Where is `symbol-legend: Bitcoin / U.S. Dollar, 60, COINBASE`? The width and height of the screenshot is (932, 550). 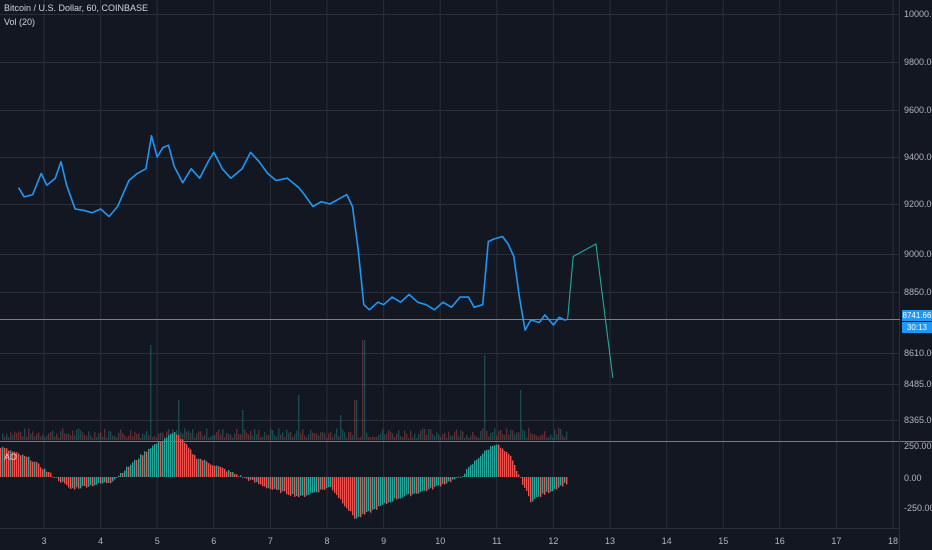
symbol-legend: Bitcoin / U.S. Dollar, 60, COINBASE is located at coordinates (76, 8).